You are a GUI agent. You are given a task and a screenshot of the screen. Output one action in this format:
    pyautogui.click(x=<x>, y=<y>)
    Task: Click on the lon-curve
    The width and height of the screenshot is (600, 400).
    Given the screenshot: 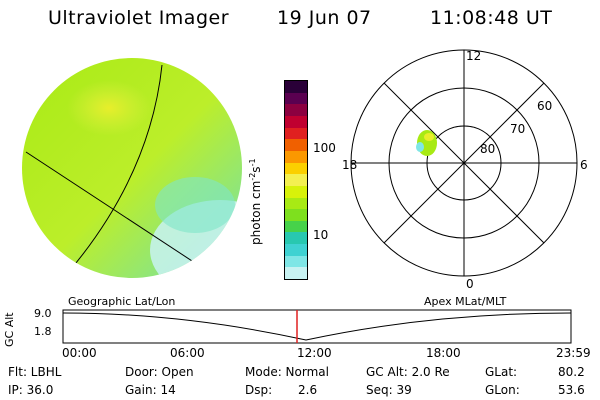 What is the action you would take?
    pyautogui.click(x=111, y=171)
    